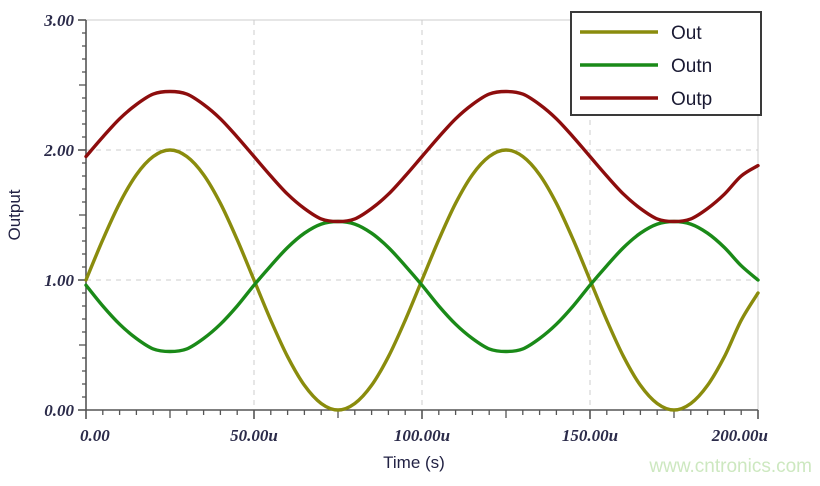 Image resolution: width=820 pixels, height=486 pixels. I want to click on y-tick-label: 1.00, so click(59, 280).